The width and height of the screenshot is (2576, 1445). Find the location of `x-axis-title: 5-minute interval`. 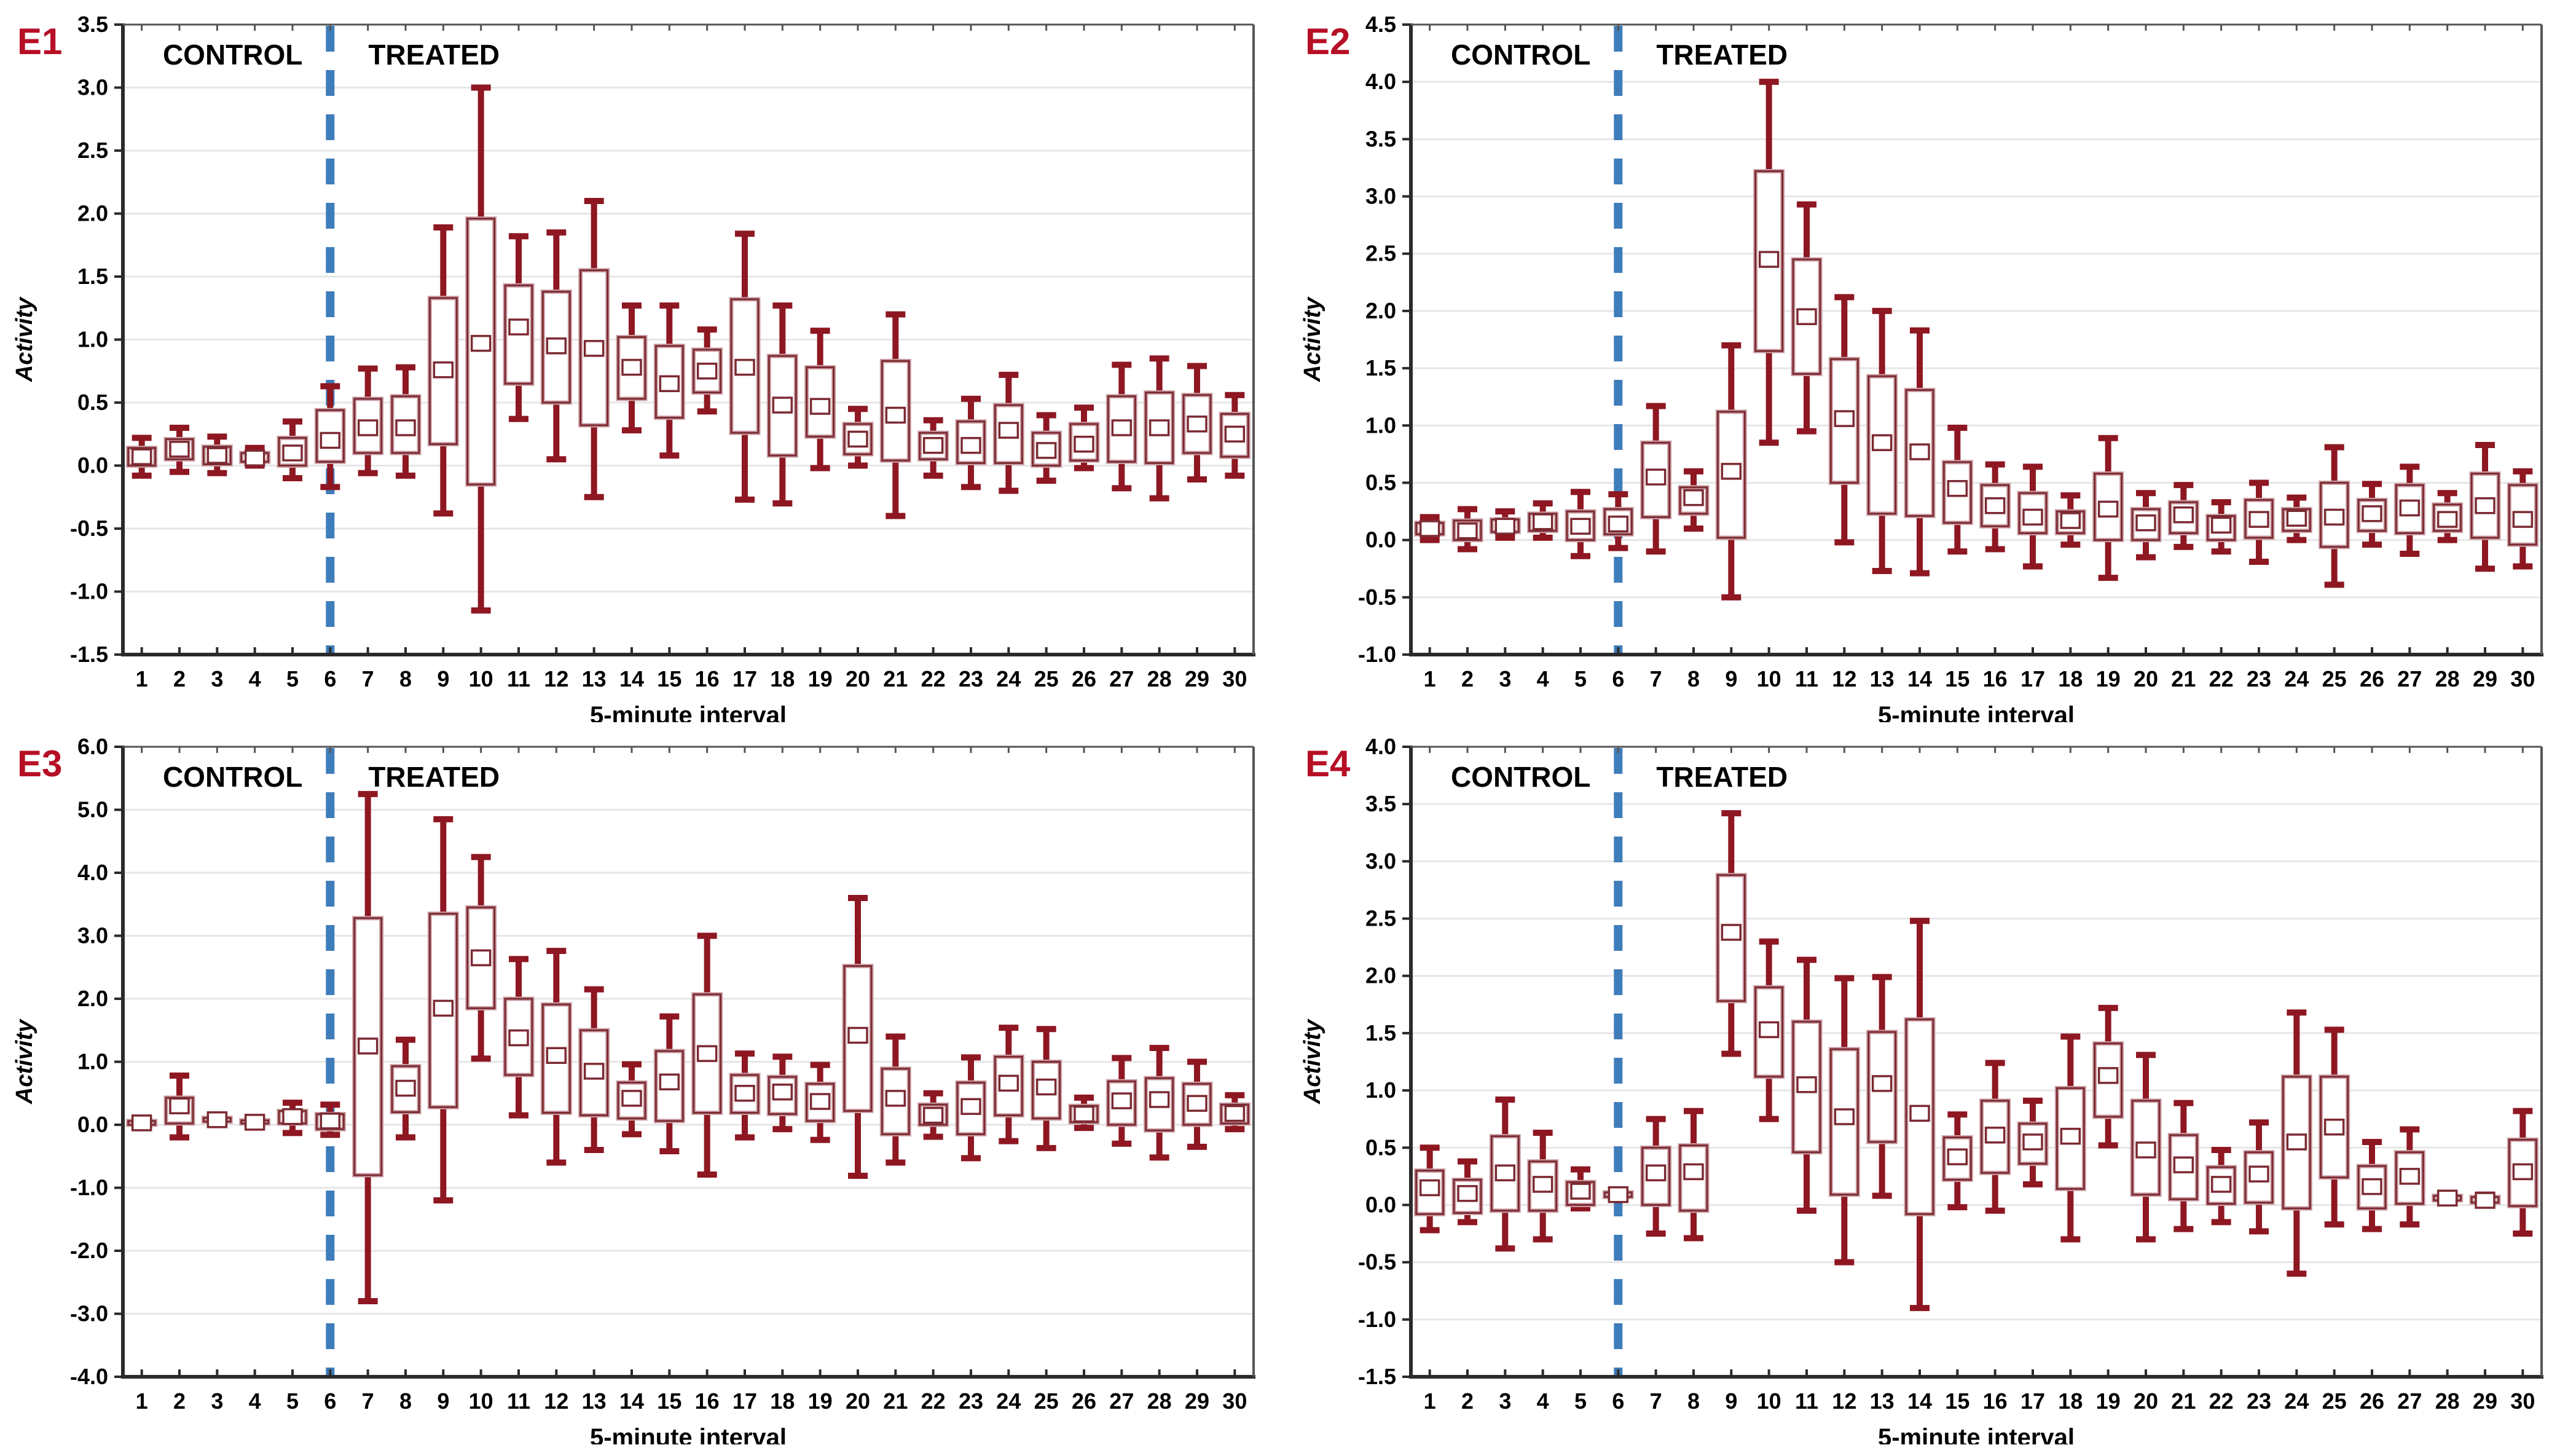

x-axis-title: 5-minute interval is located at coordinates (688, 1434).